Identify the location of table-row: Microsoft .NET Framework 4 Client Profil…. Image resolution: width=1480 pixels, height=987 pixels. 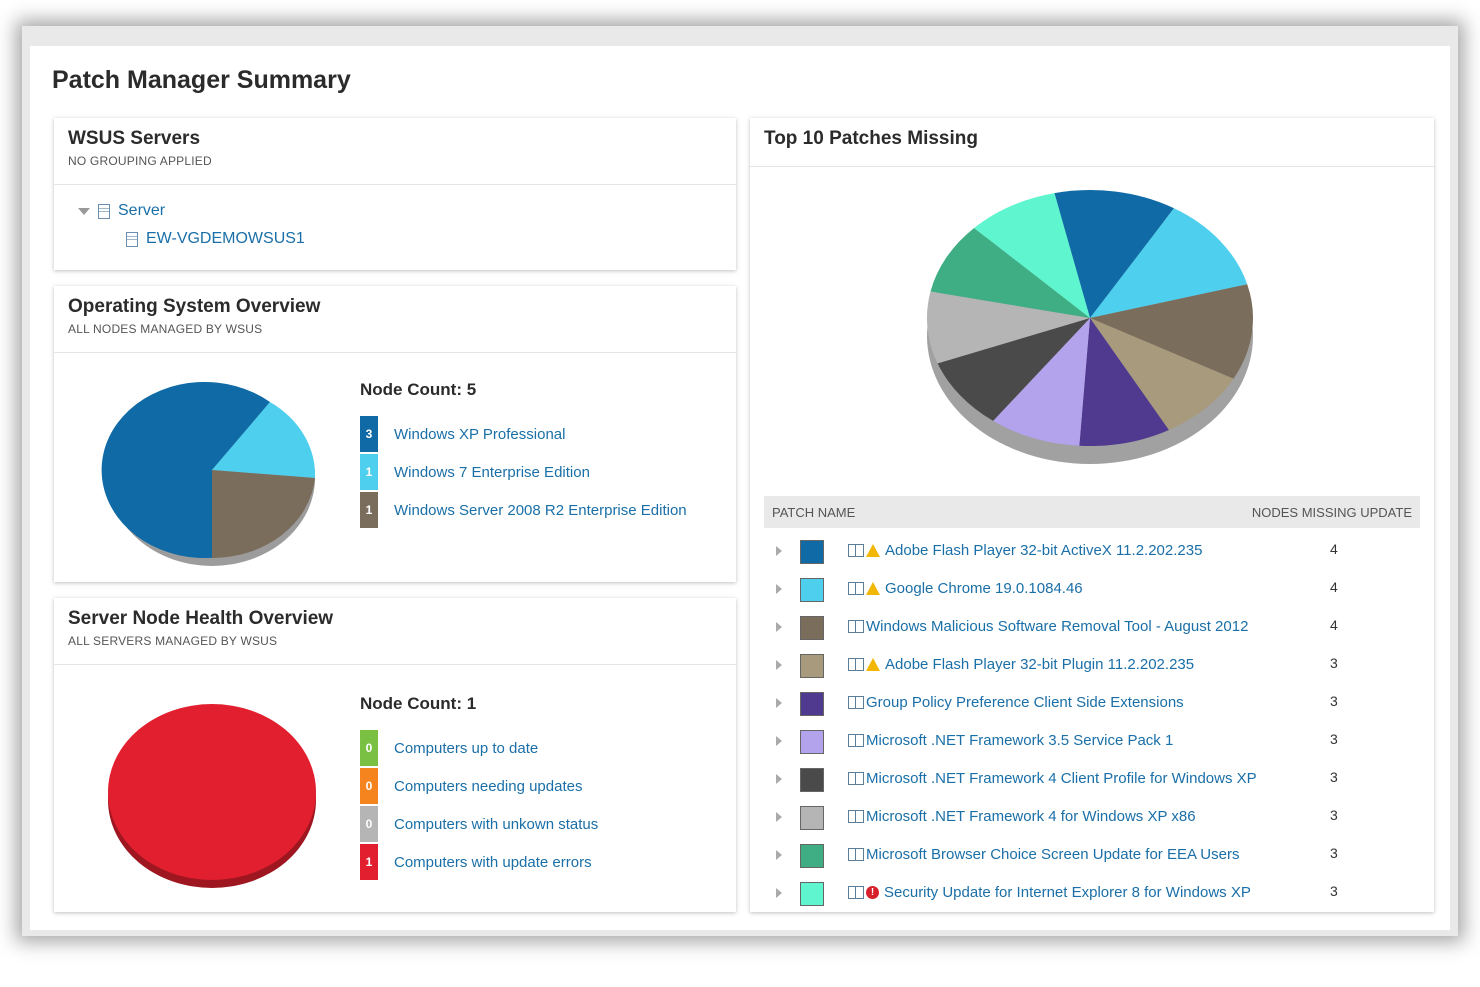
(1092, 779).